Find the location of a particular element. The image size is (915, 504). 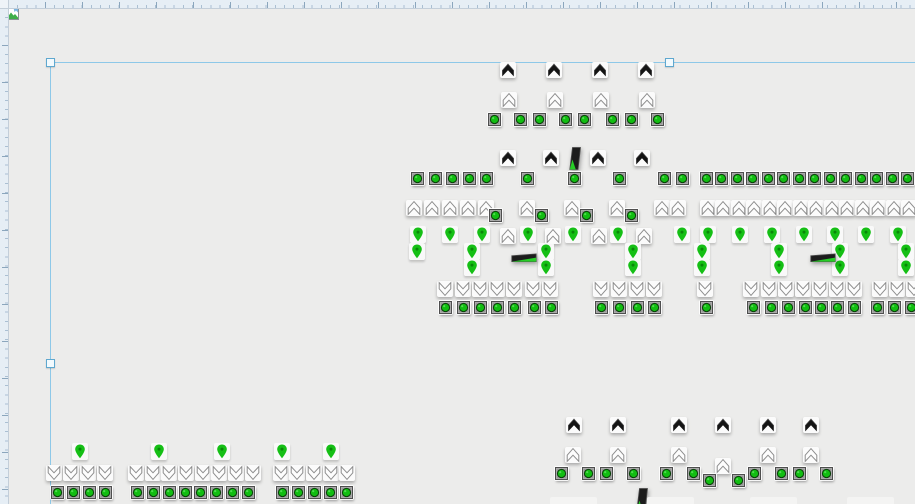

selection-rect-left-edge is located at coordinates (50, 283).